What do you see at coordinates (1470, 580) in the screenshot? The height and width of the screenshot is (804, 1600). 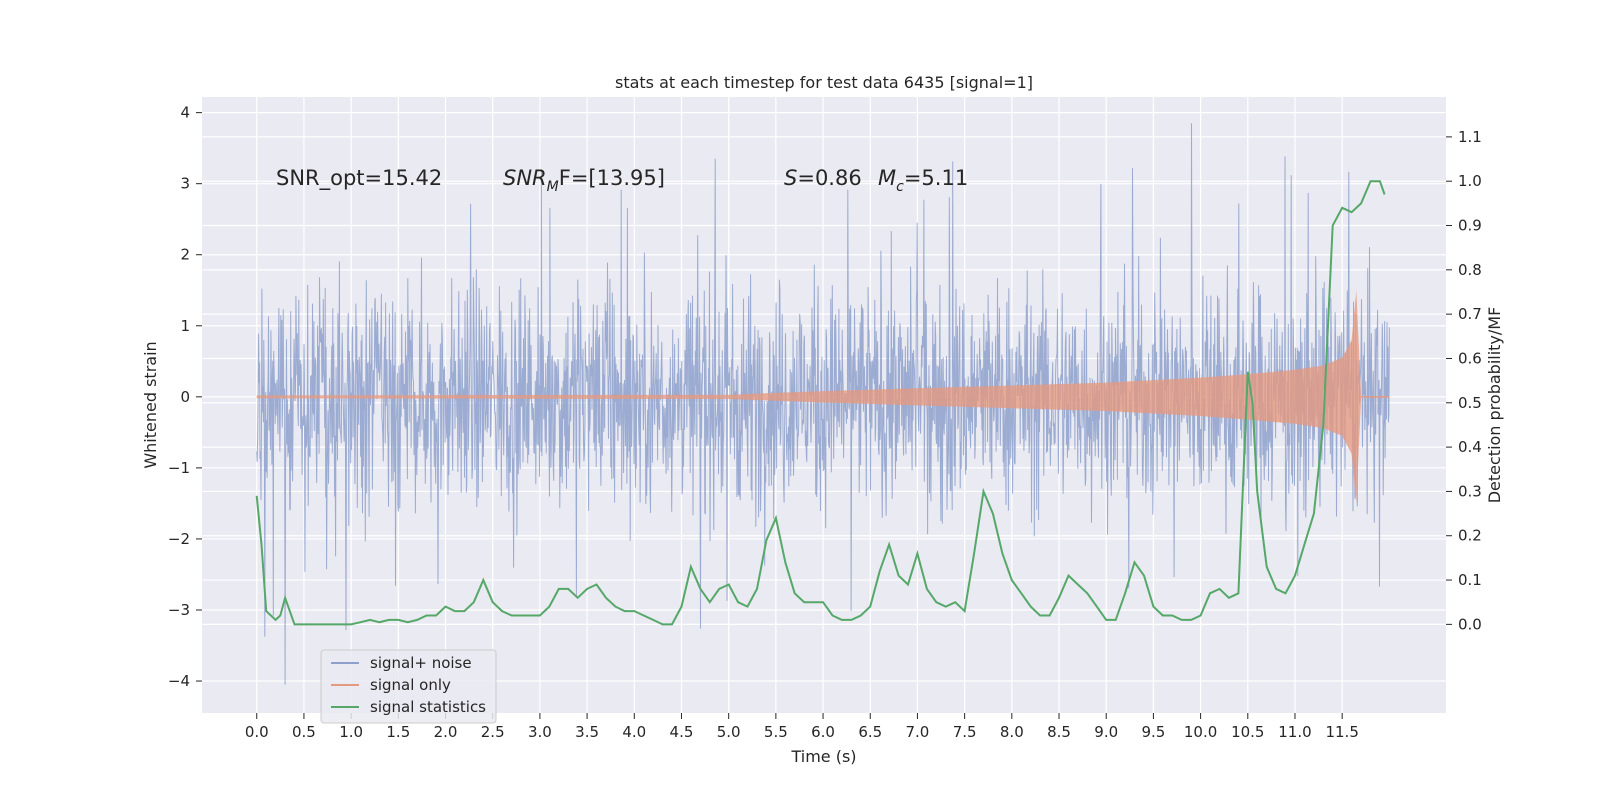 I see `y-right-tick-label: 0.1` at bounding box center [1470, 580].